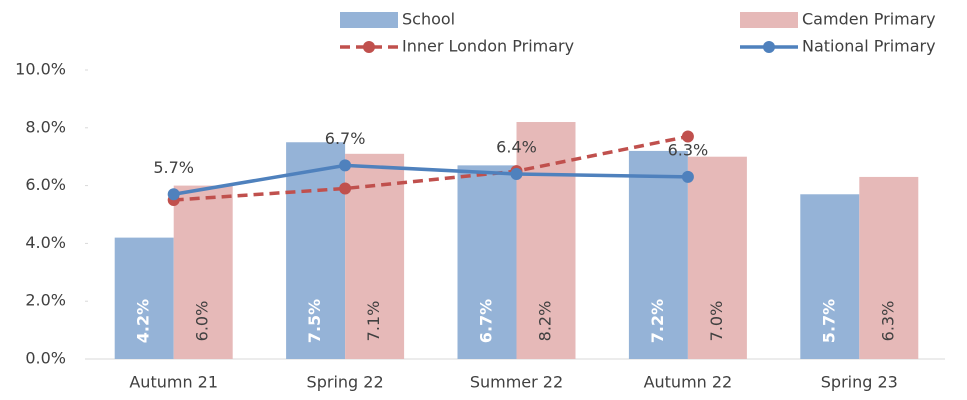 This screenshot has height=400, width=967. Describe the element at coordinates (516, 382) in the screenshot. I see `x-tick-label: Summer 22` at that location.